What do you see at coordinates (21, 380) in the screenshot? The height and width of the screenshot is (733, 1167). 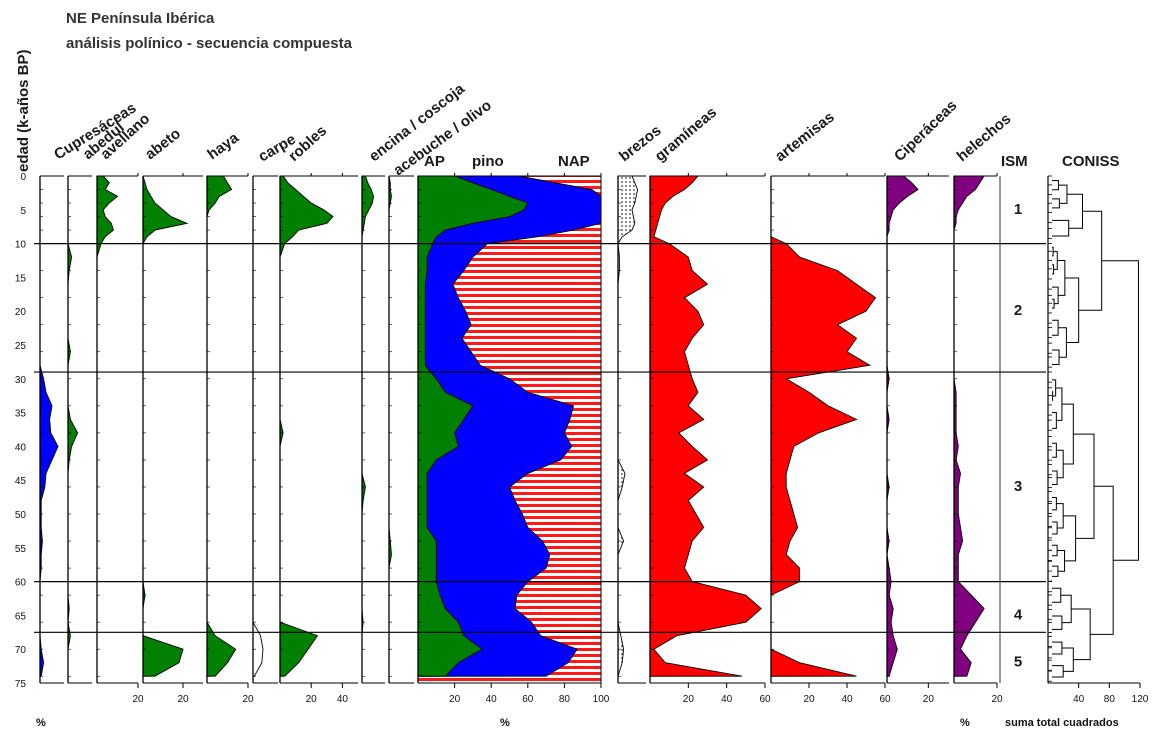 I see `y-tick-label: 30` at bounding box center [21, 380].